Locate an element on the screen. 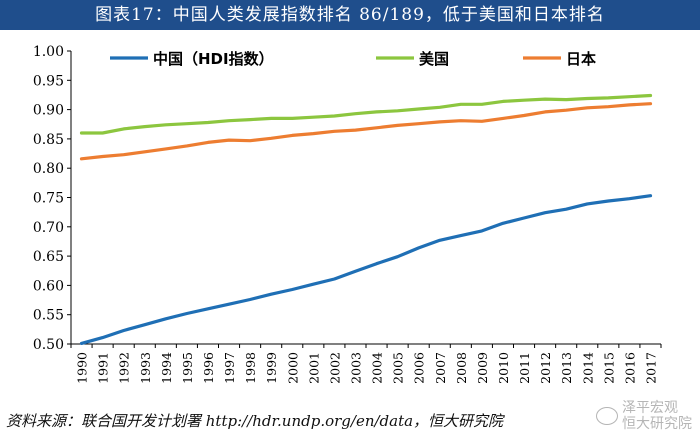 The width and height of the screenshot is (700, 439). legend-label: 日本 is located at coordinates (581, 59).